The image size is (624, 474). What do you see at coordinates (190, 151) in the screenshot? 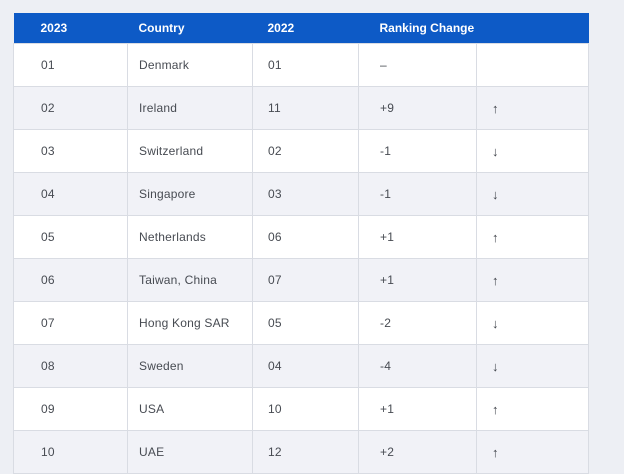
I see `country-cell: Switzerland` at bounding box center [190, 151].